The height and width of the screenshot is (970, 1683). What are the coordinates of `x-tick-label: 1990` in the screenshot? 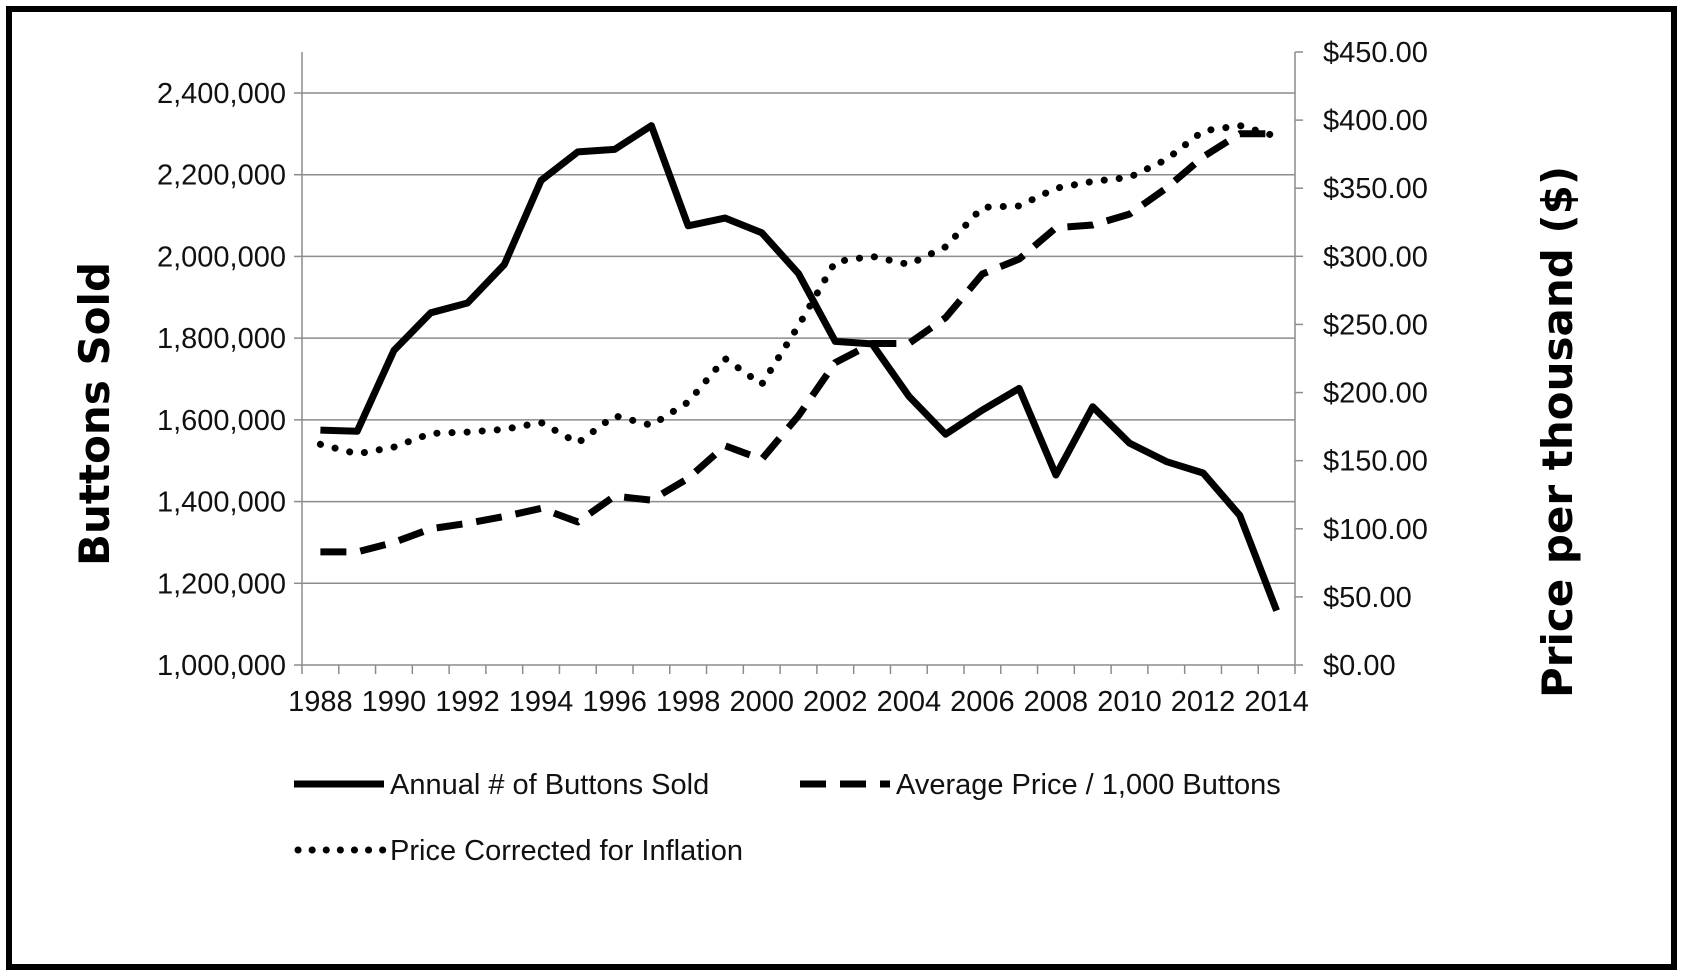 It's located at (394, 702).